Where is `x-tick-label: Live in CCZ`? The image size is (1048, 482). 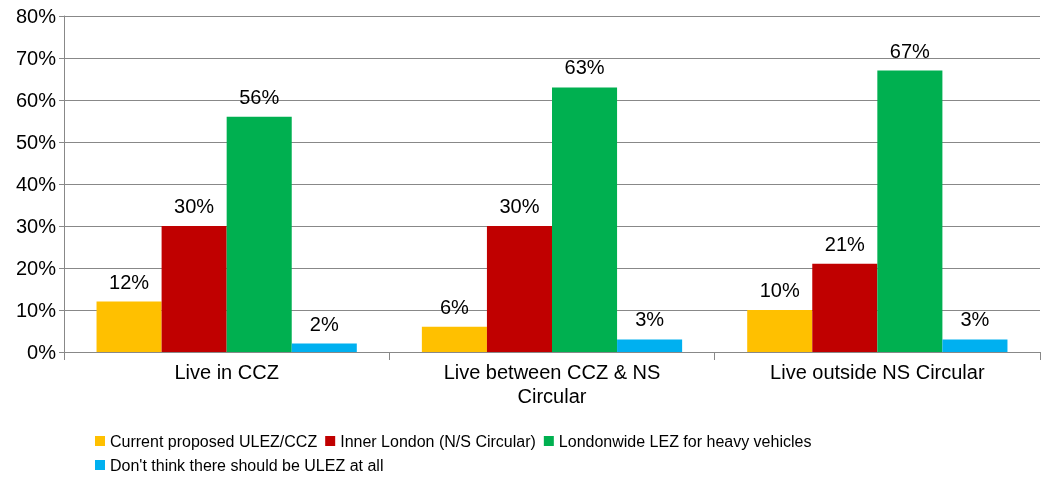
x-tick-label: Live in CCZ is located at coordinates (226, 372).